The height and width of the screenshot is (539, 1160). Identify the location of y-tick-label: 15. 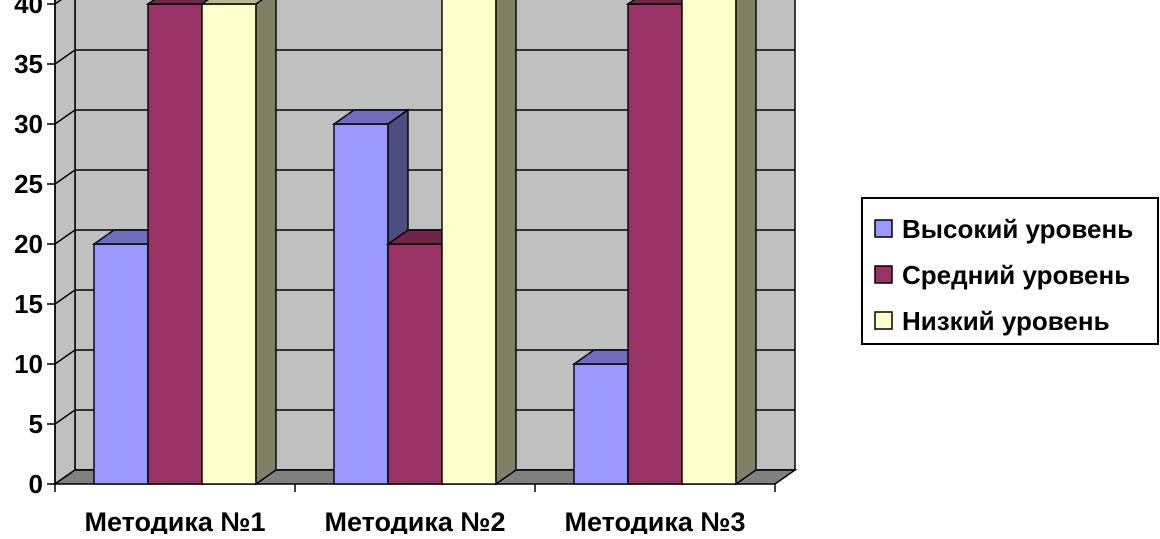
(28, 304).